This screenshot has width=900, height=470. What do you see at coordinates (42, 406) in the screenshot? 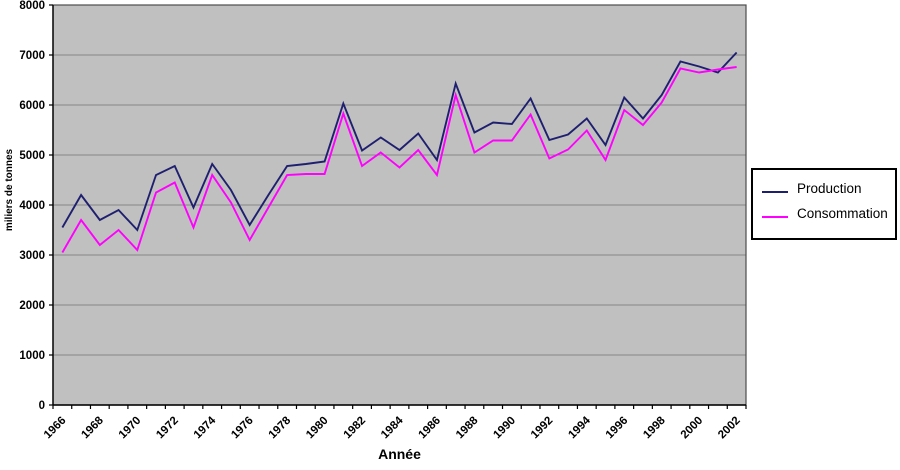
I see `y-axis-tick-label: 0` at bounding box center [42, 406].